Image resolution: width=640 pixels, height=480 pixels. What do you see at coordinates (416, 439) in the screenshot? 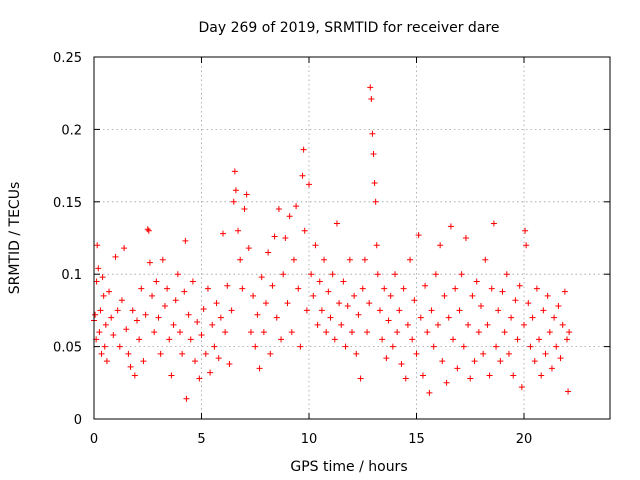
I see `x-tick-label: 15` at bounding box center [416, 439].